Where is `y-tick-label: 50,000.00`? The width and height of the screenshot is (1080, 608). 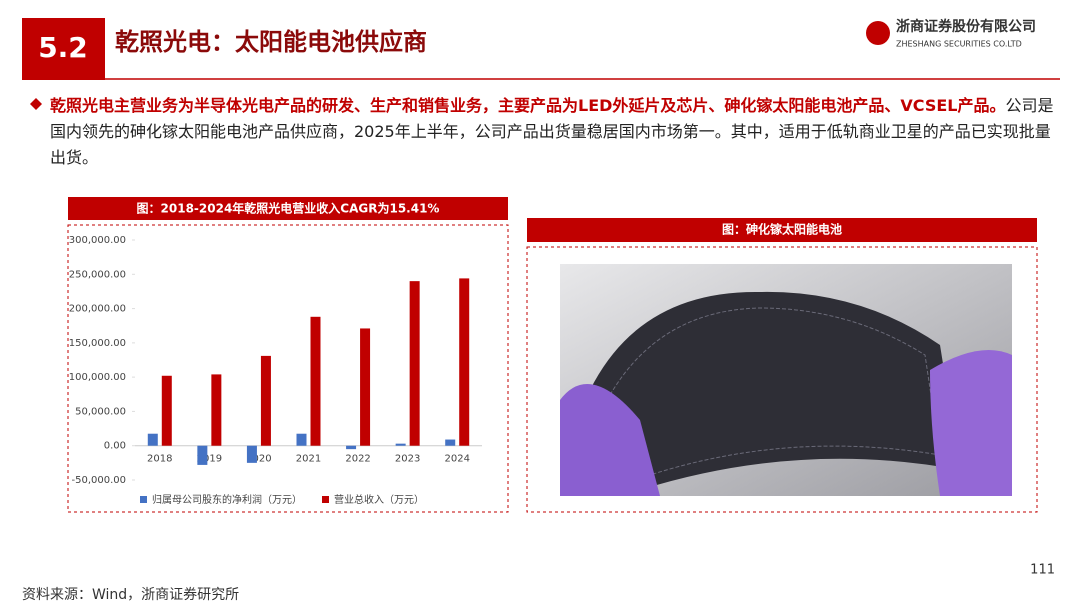 y-tick-label: 50,000.00 is located at coordinates (100, 411).